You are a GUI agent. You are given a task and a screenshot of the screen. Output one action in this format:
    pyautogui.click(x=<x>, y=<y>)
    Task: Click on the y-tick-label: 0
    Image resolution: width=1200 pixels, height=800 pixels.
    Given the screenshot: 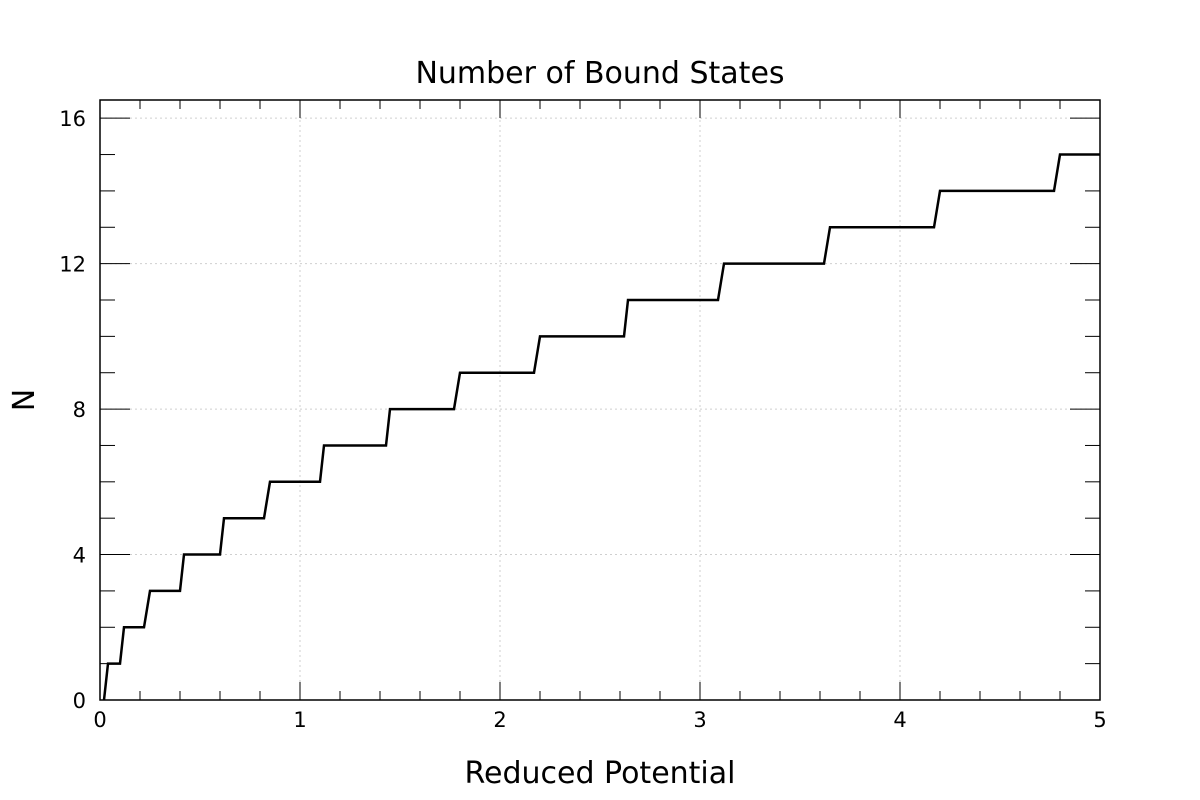 What is the action you would take?
    pyautogui.click(x=79, y=701)
    